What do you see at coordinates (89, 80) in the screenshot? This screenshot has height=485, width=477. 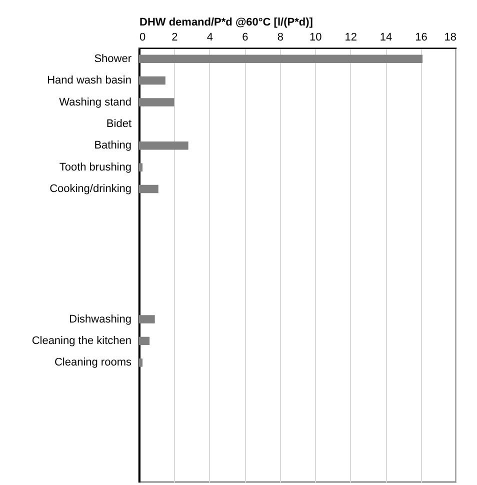 I see `y-tick-label: Hand wash basin` at bounding box center [89, 80].